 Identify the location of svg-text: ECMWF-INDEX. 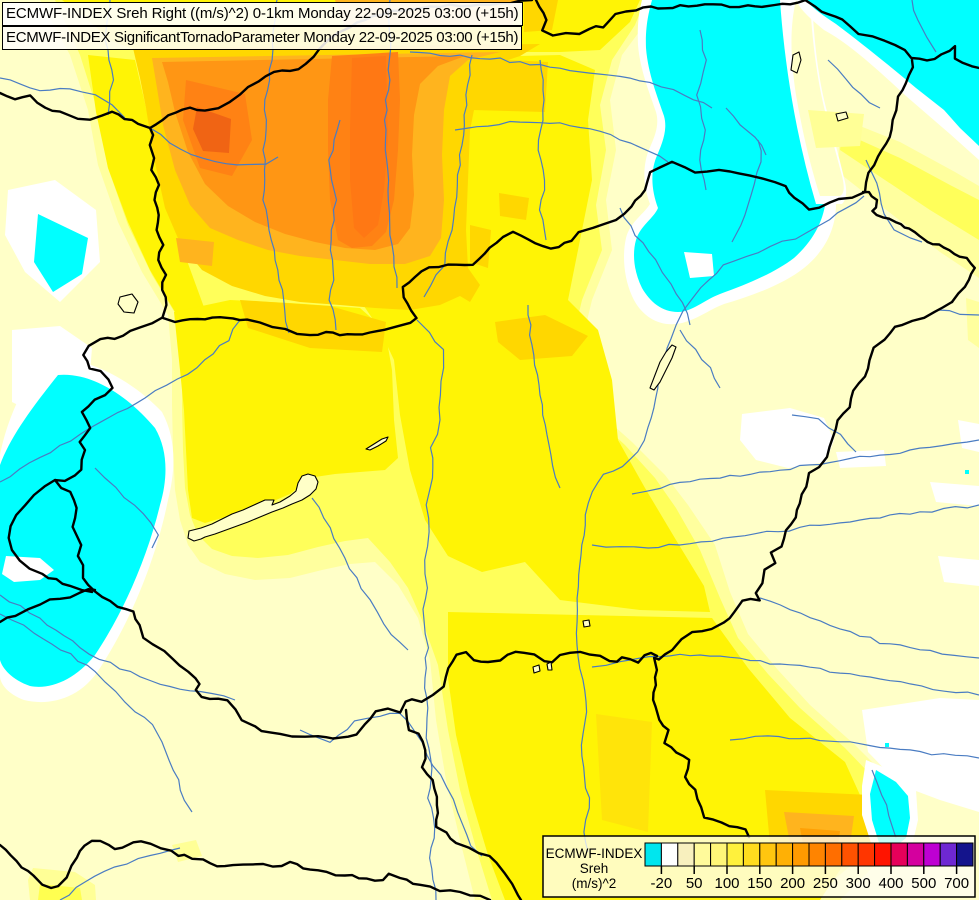
(594, 853).